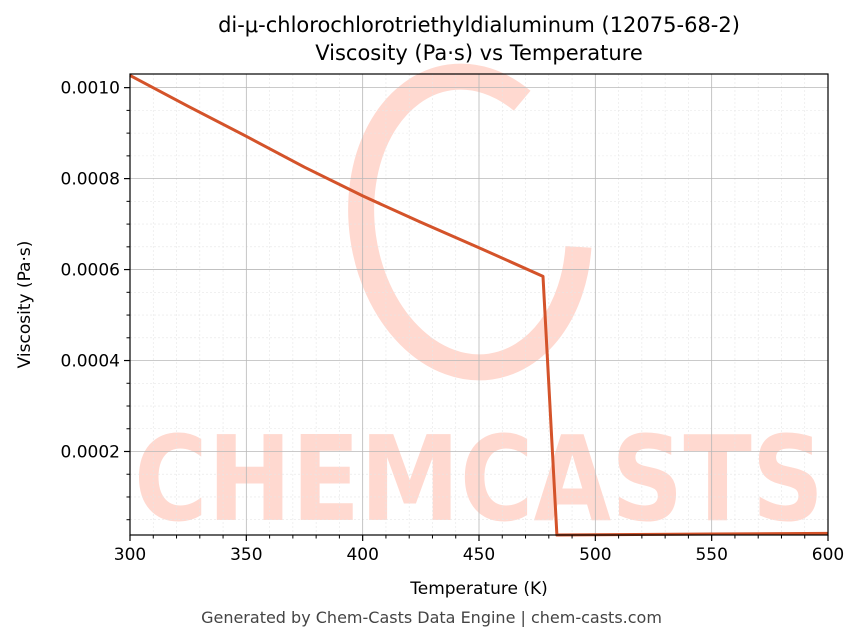 Image resolution: width=863 pixels, height=644 pixels. Describe the element at coordinates (90, 271) in the screenshot. I see `y-tick-label: 0.0006` at that location.